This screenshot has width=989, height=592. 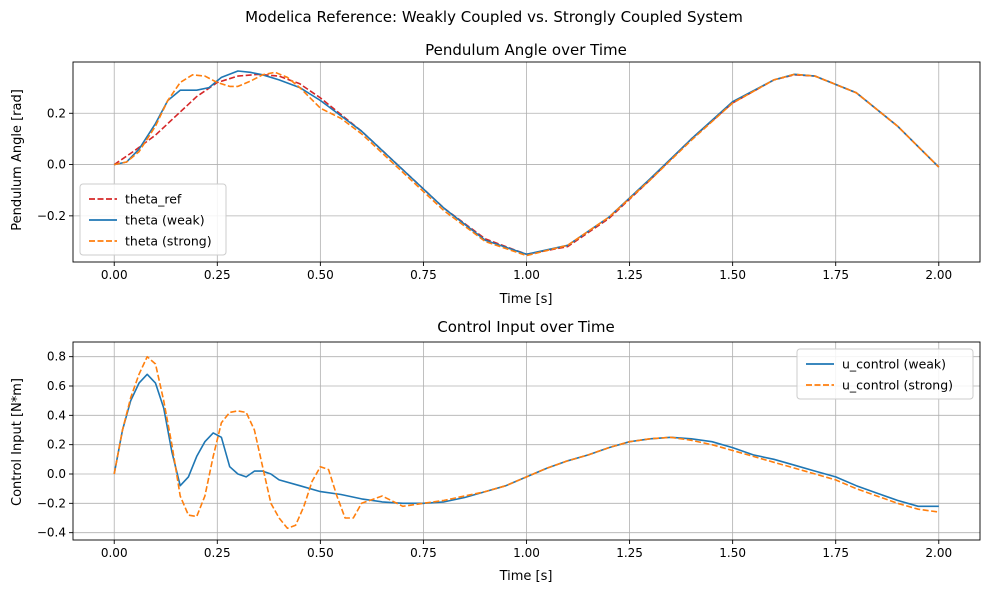 What do you see at coordinates (56, 386) in the screenshot?
I see `y-tick-label: 0.6` at bounding box center [56, 386].